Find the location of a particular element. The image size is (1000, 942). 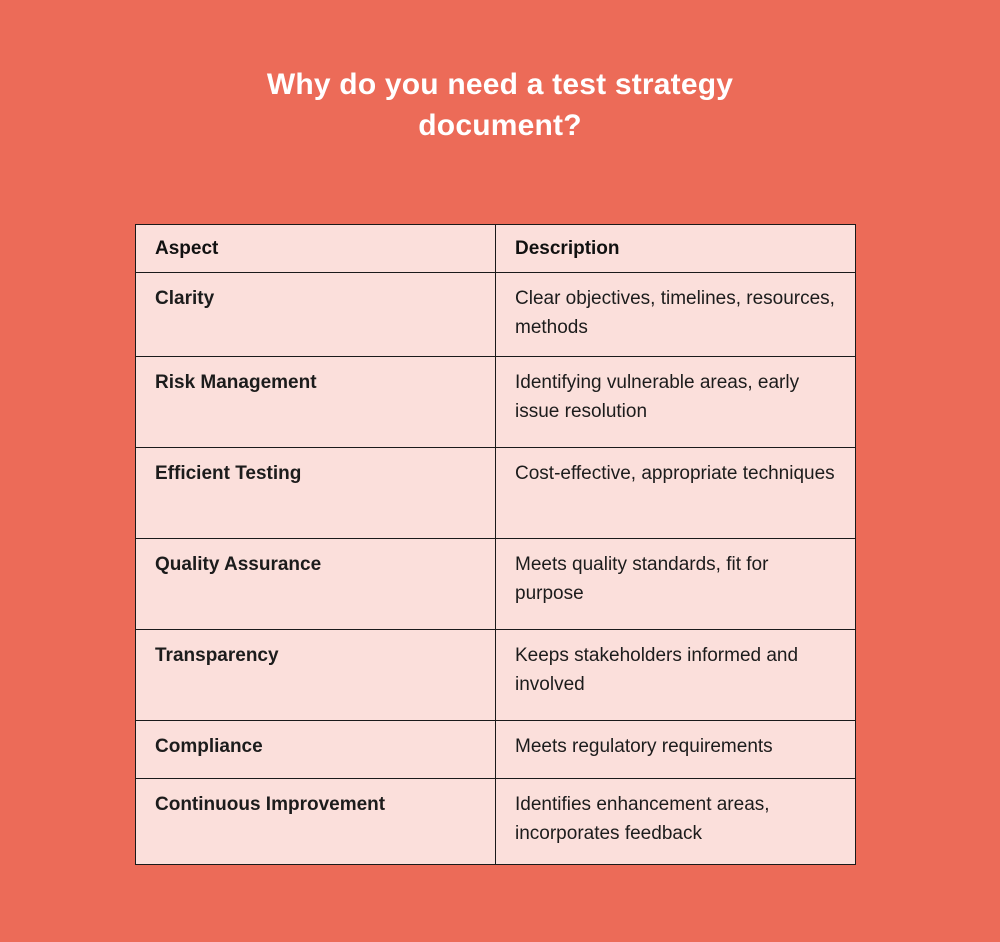

table-header-description: Description is located at coordinates (675, 248).